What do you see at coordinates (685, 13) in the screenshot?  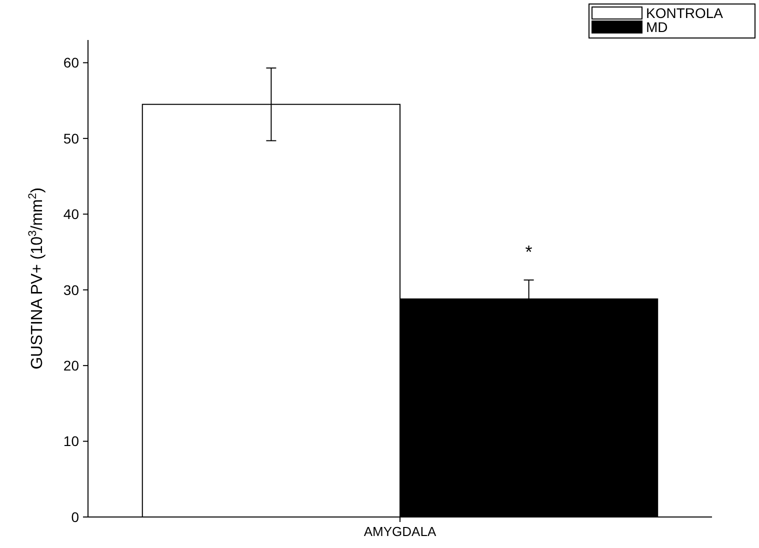 I see `legend-label: KONTROLA` at bounding box center [685, 13].